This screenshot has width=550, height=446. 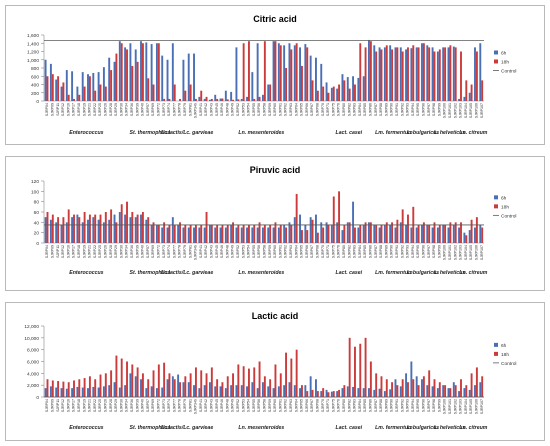 I want to click on bar-6h-SJRP12, so click(x=61, y=233).